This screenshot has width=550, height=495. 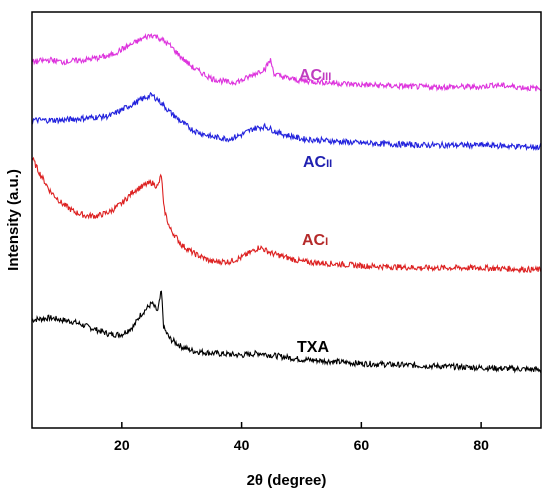 I want to click on series-line-aciii, so click(x=286, y=62).